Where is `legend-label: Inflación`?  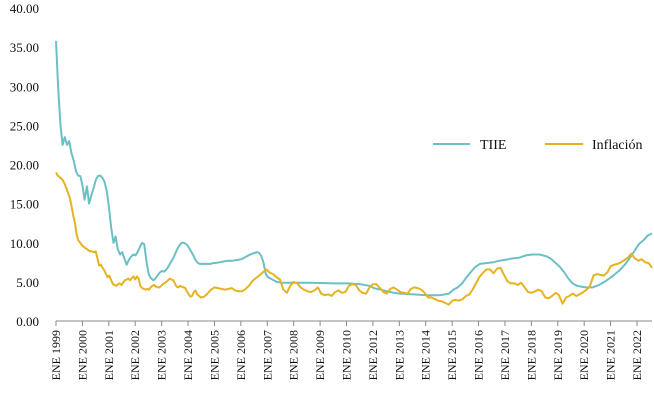 legend-label: Inflación is located at coordinates (617, 145).